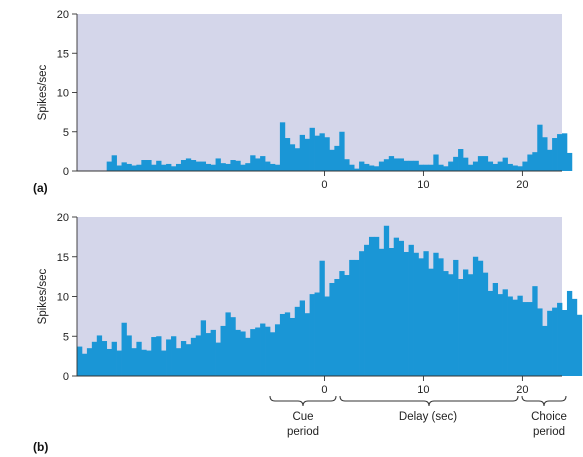 This screenshot has height=457, width=583. Describe the element at coordinates (303, 401) in the screenshot. I see `cue-period-brace` at that location.